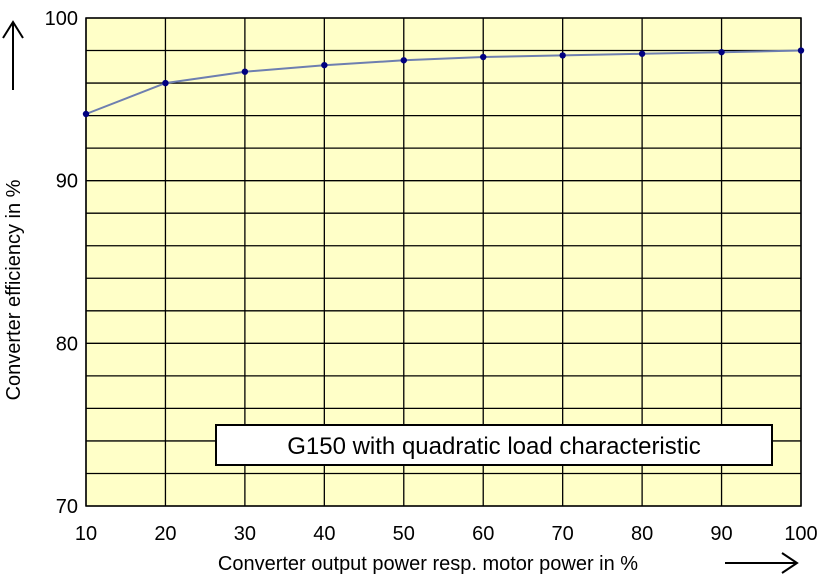 The width and height of the screenshot is (819, 582). I want to click on x-tick-label: 30, so click(245, 534).